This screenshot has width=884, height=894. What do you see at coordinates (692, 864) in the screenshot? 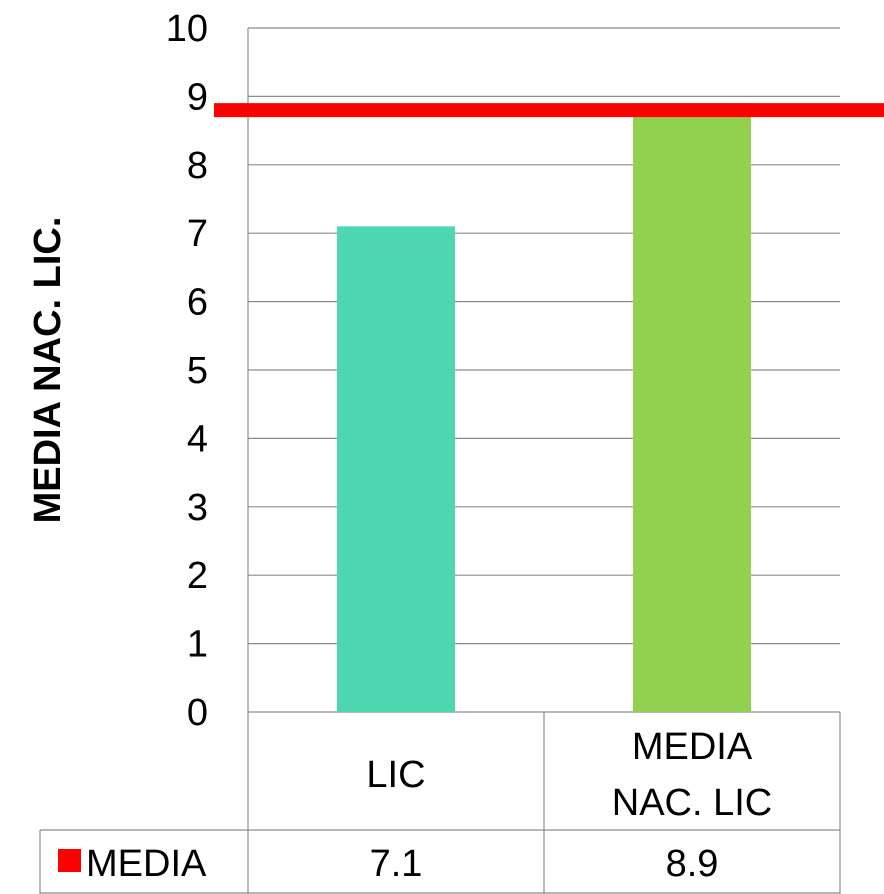
I see `data-table-cell: 8.9` at bounding box center [692, 864].